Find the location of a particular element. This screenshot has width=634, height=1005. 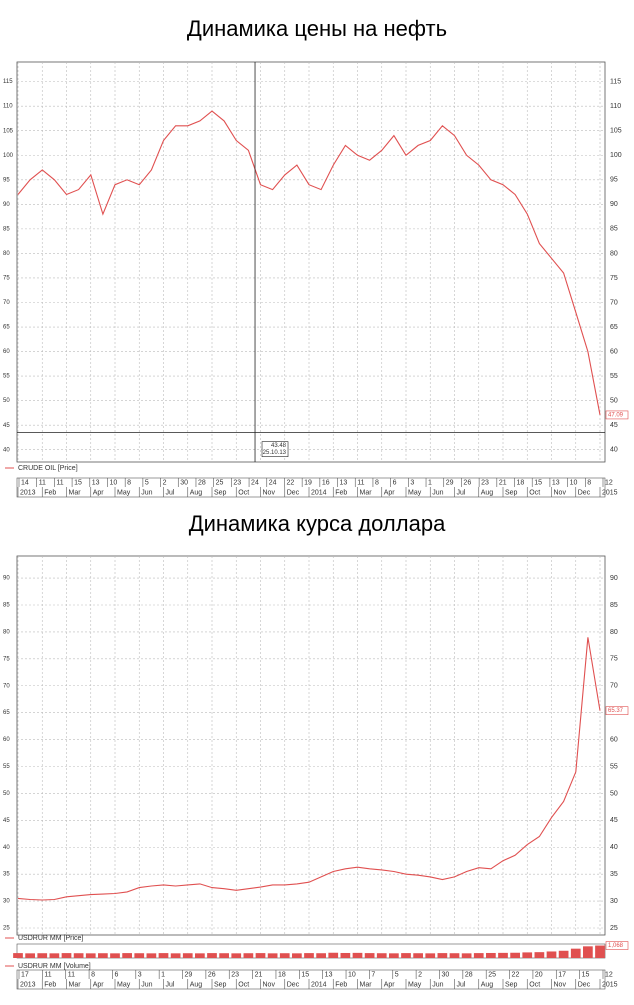

date-axis is located at coordinates (311, 979).